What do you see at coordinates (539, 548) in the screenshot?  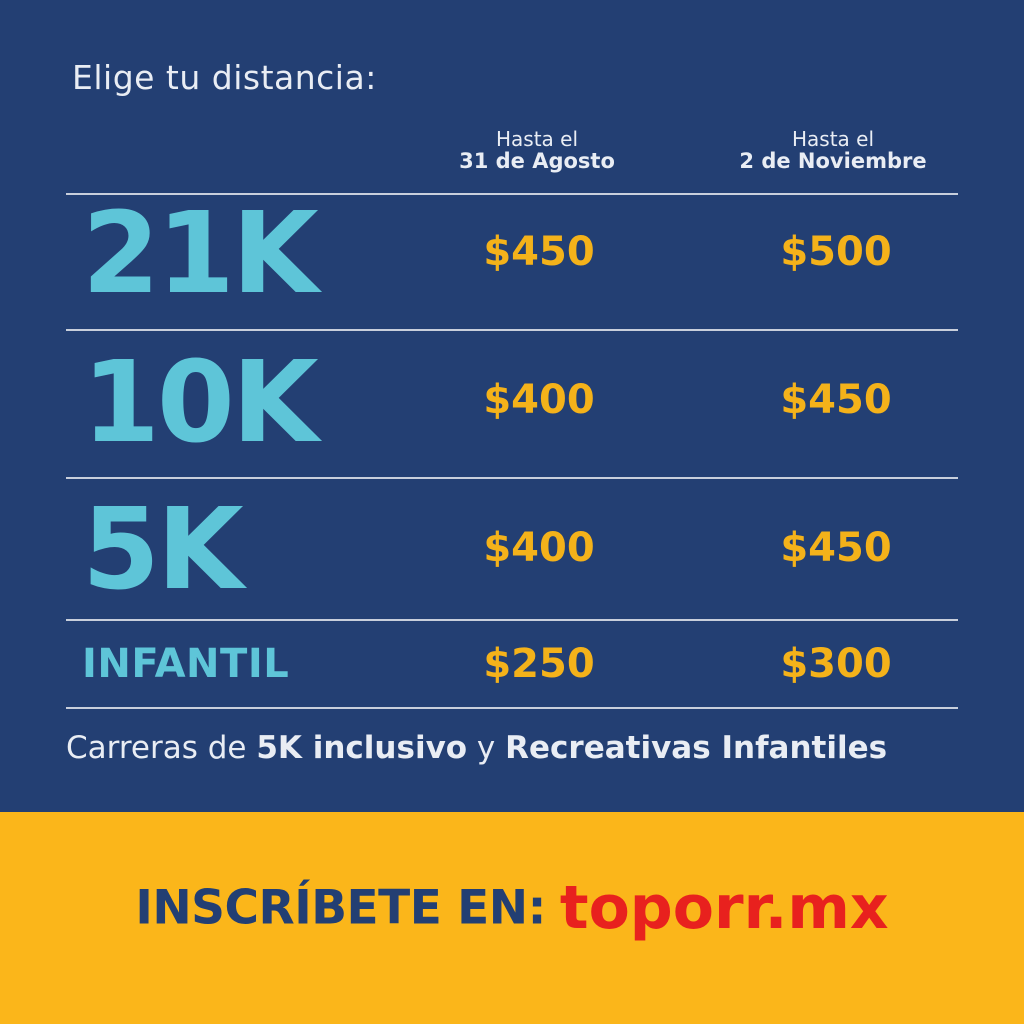 I see `price-5k-early: $400` at bounding box center [539, 548].